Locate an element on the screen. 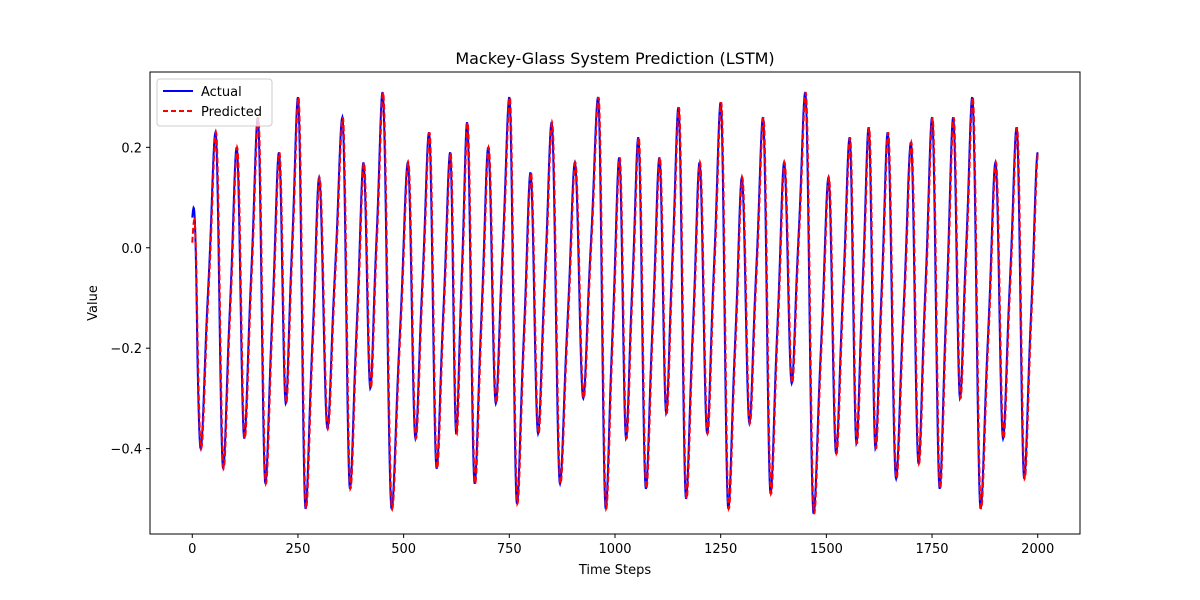 Image resolution: width=1200 pixels, height=600 pixels. x-tick-label: 0 is located at coordinates (192, 549).